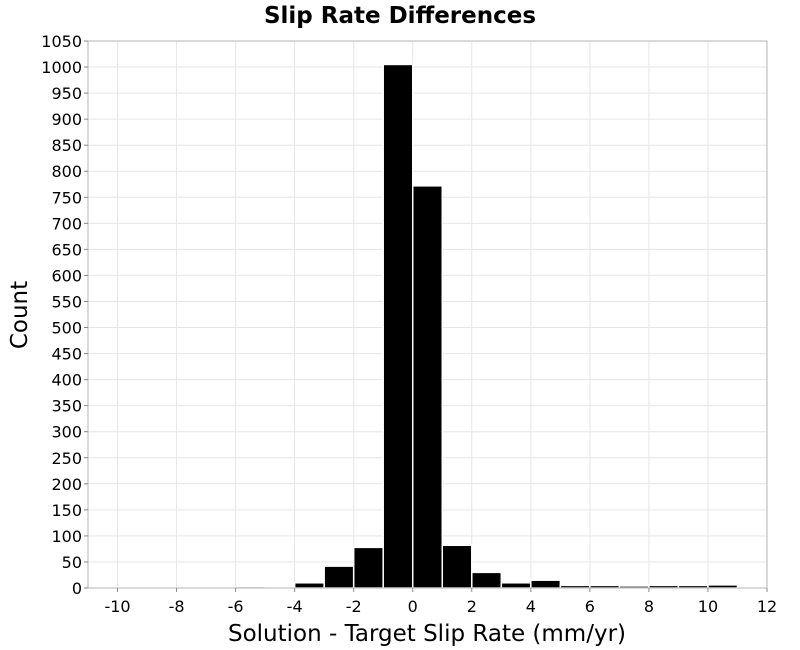 This screenshot has height=650, width=800. Describe the element at coordinates (66, 510) in the screenshot. I see `y-tick-label: 150` at that location.